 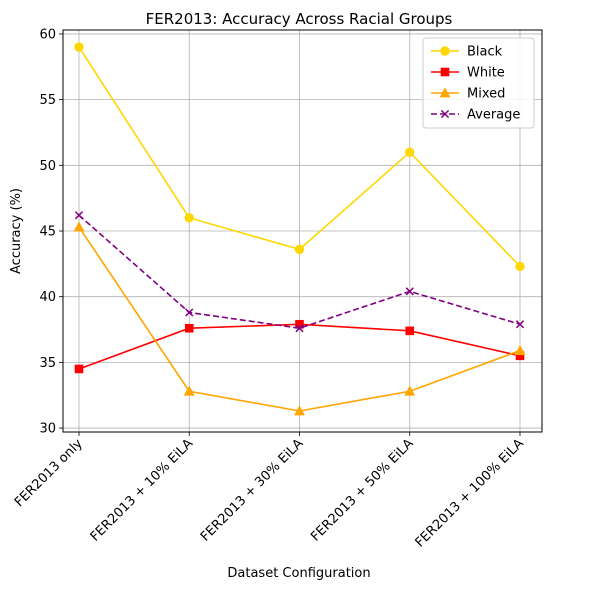 What do you see at coordinates (485, 52) in the screenshot?
I see `legend-label: Black` at bounding box center [485, 52].